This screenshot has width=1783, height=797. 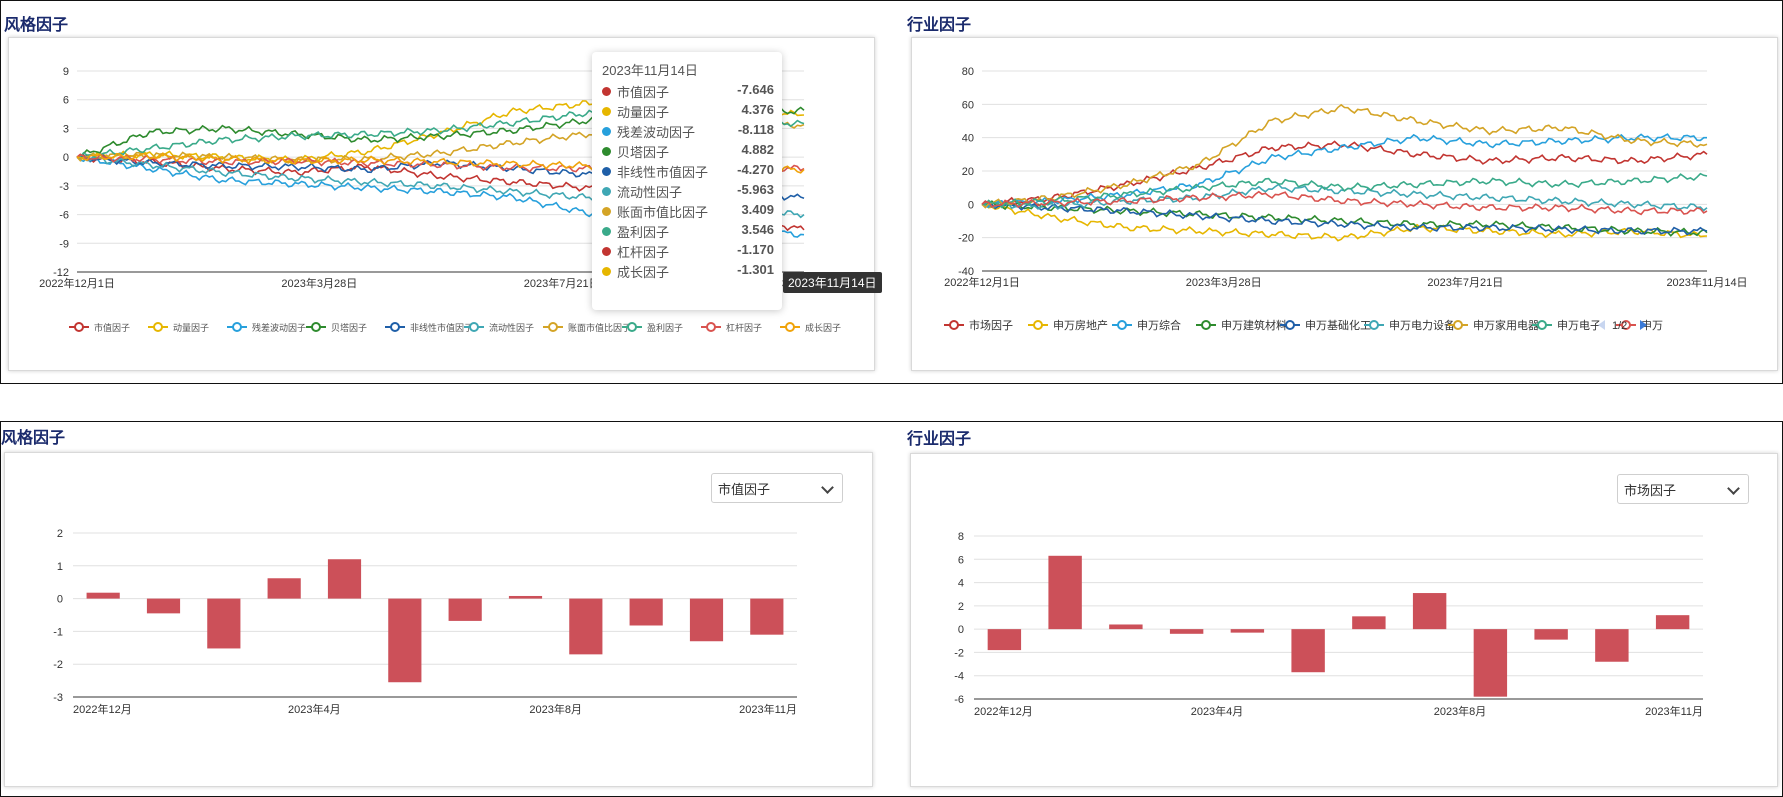 I want to click on tooltip-series-value: 4.376, so click(x=757, y=109).